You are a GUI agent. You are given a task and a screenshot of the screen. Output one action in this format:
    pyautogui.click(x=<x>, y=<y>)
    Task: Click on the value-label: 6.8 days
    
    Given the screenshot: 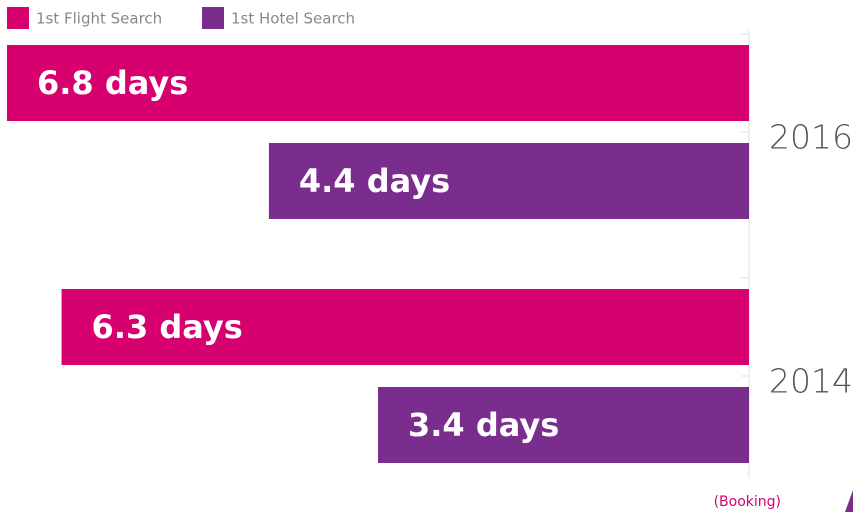 What is the action you would take?
    pyautogui.click(x=112, y=83)
    